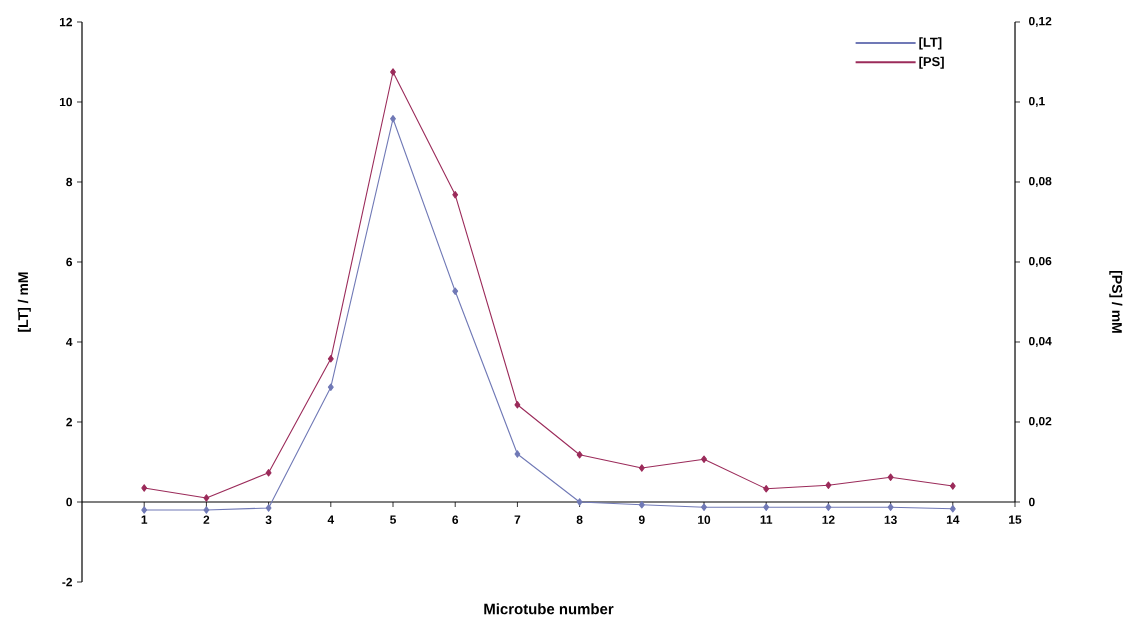 The width and height of the screenshot is (1135, 634). Describe the element at coordinates (1040, 342) in the screenshot. I see `y2-tick-label: 0,04` at that location.